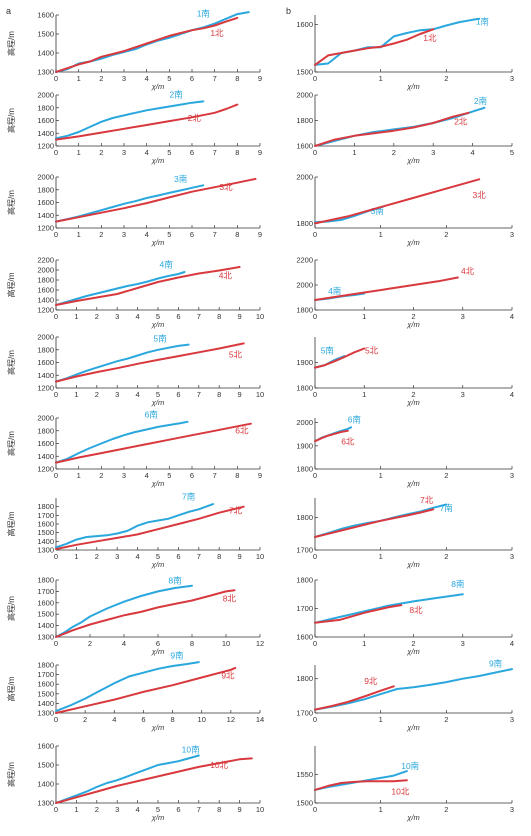 This screenshot has height=836, width=531. What do you see at coordinates (180, 179) in the screenshot?
I see `series-label-3南: 3南` at bounding box center [180, 179].